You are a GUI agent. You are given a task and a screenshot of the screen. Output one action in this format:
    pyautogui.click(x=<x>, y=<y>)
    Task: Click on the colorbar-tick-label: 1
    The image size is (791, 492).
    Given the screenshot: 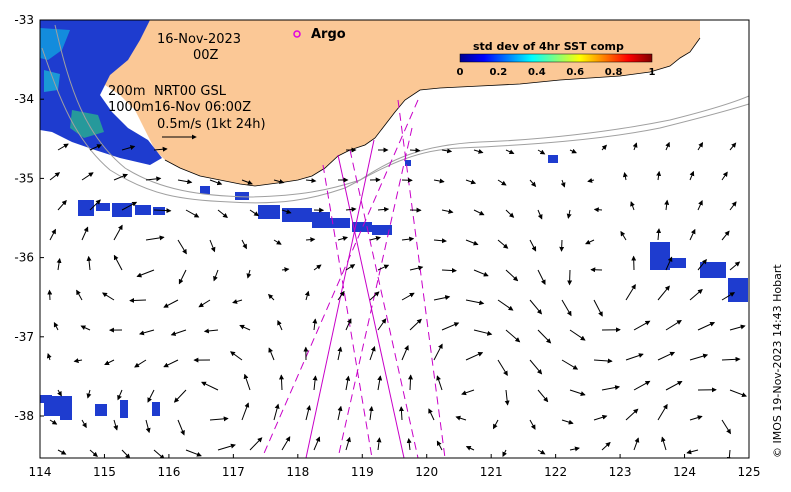 What is the action you would take?
    pyautogui.click(x=652, y=72)
    